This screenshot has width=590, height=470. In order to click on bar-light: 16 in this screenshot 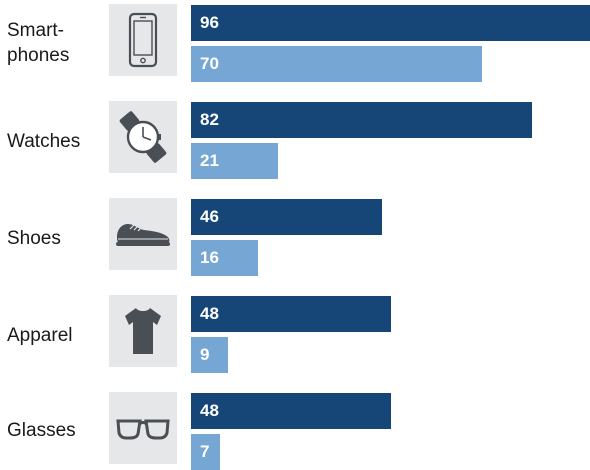, I will do `click(224, 258)`.